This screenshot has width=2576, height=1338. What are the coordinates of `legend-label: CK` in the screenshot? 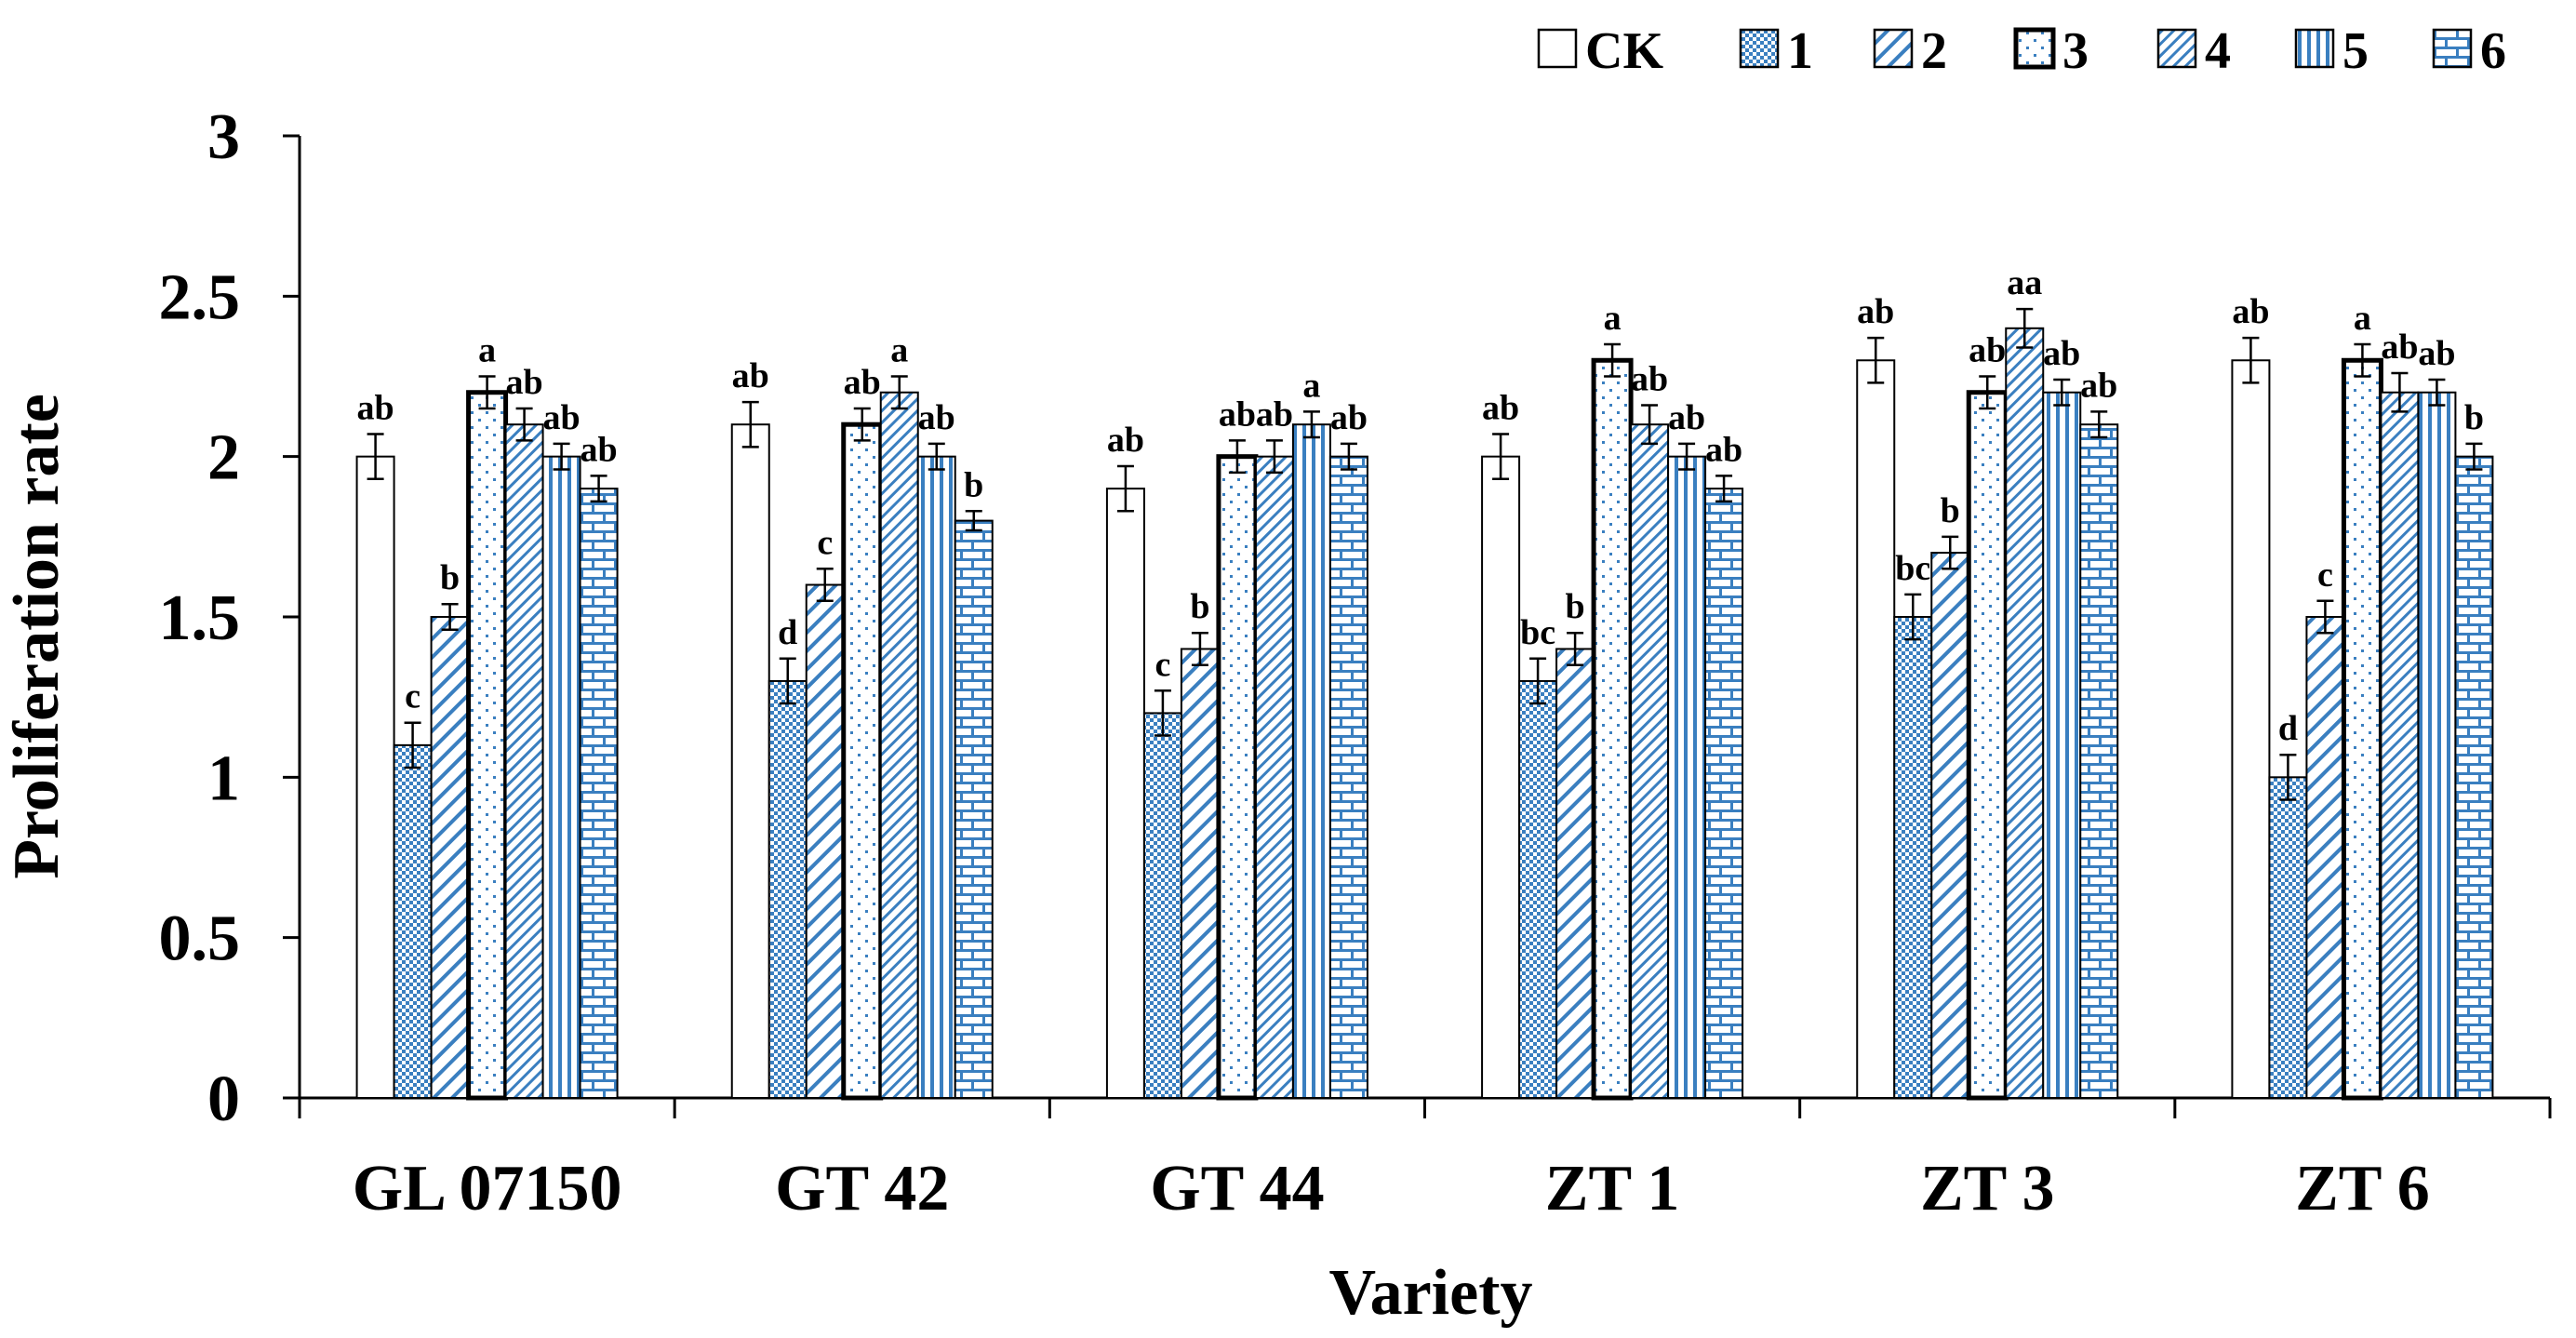 It's located at (1624, 51).